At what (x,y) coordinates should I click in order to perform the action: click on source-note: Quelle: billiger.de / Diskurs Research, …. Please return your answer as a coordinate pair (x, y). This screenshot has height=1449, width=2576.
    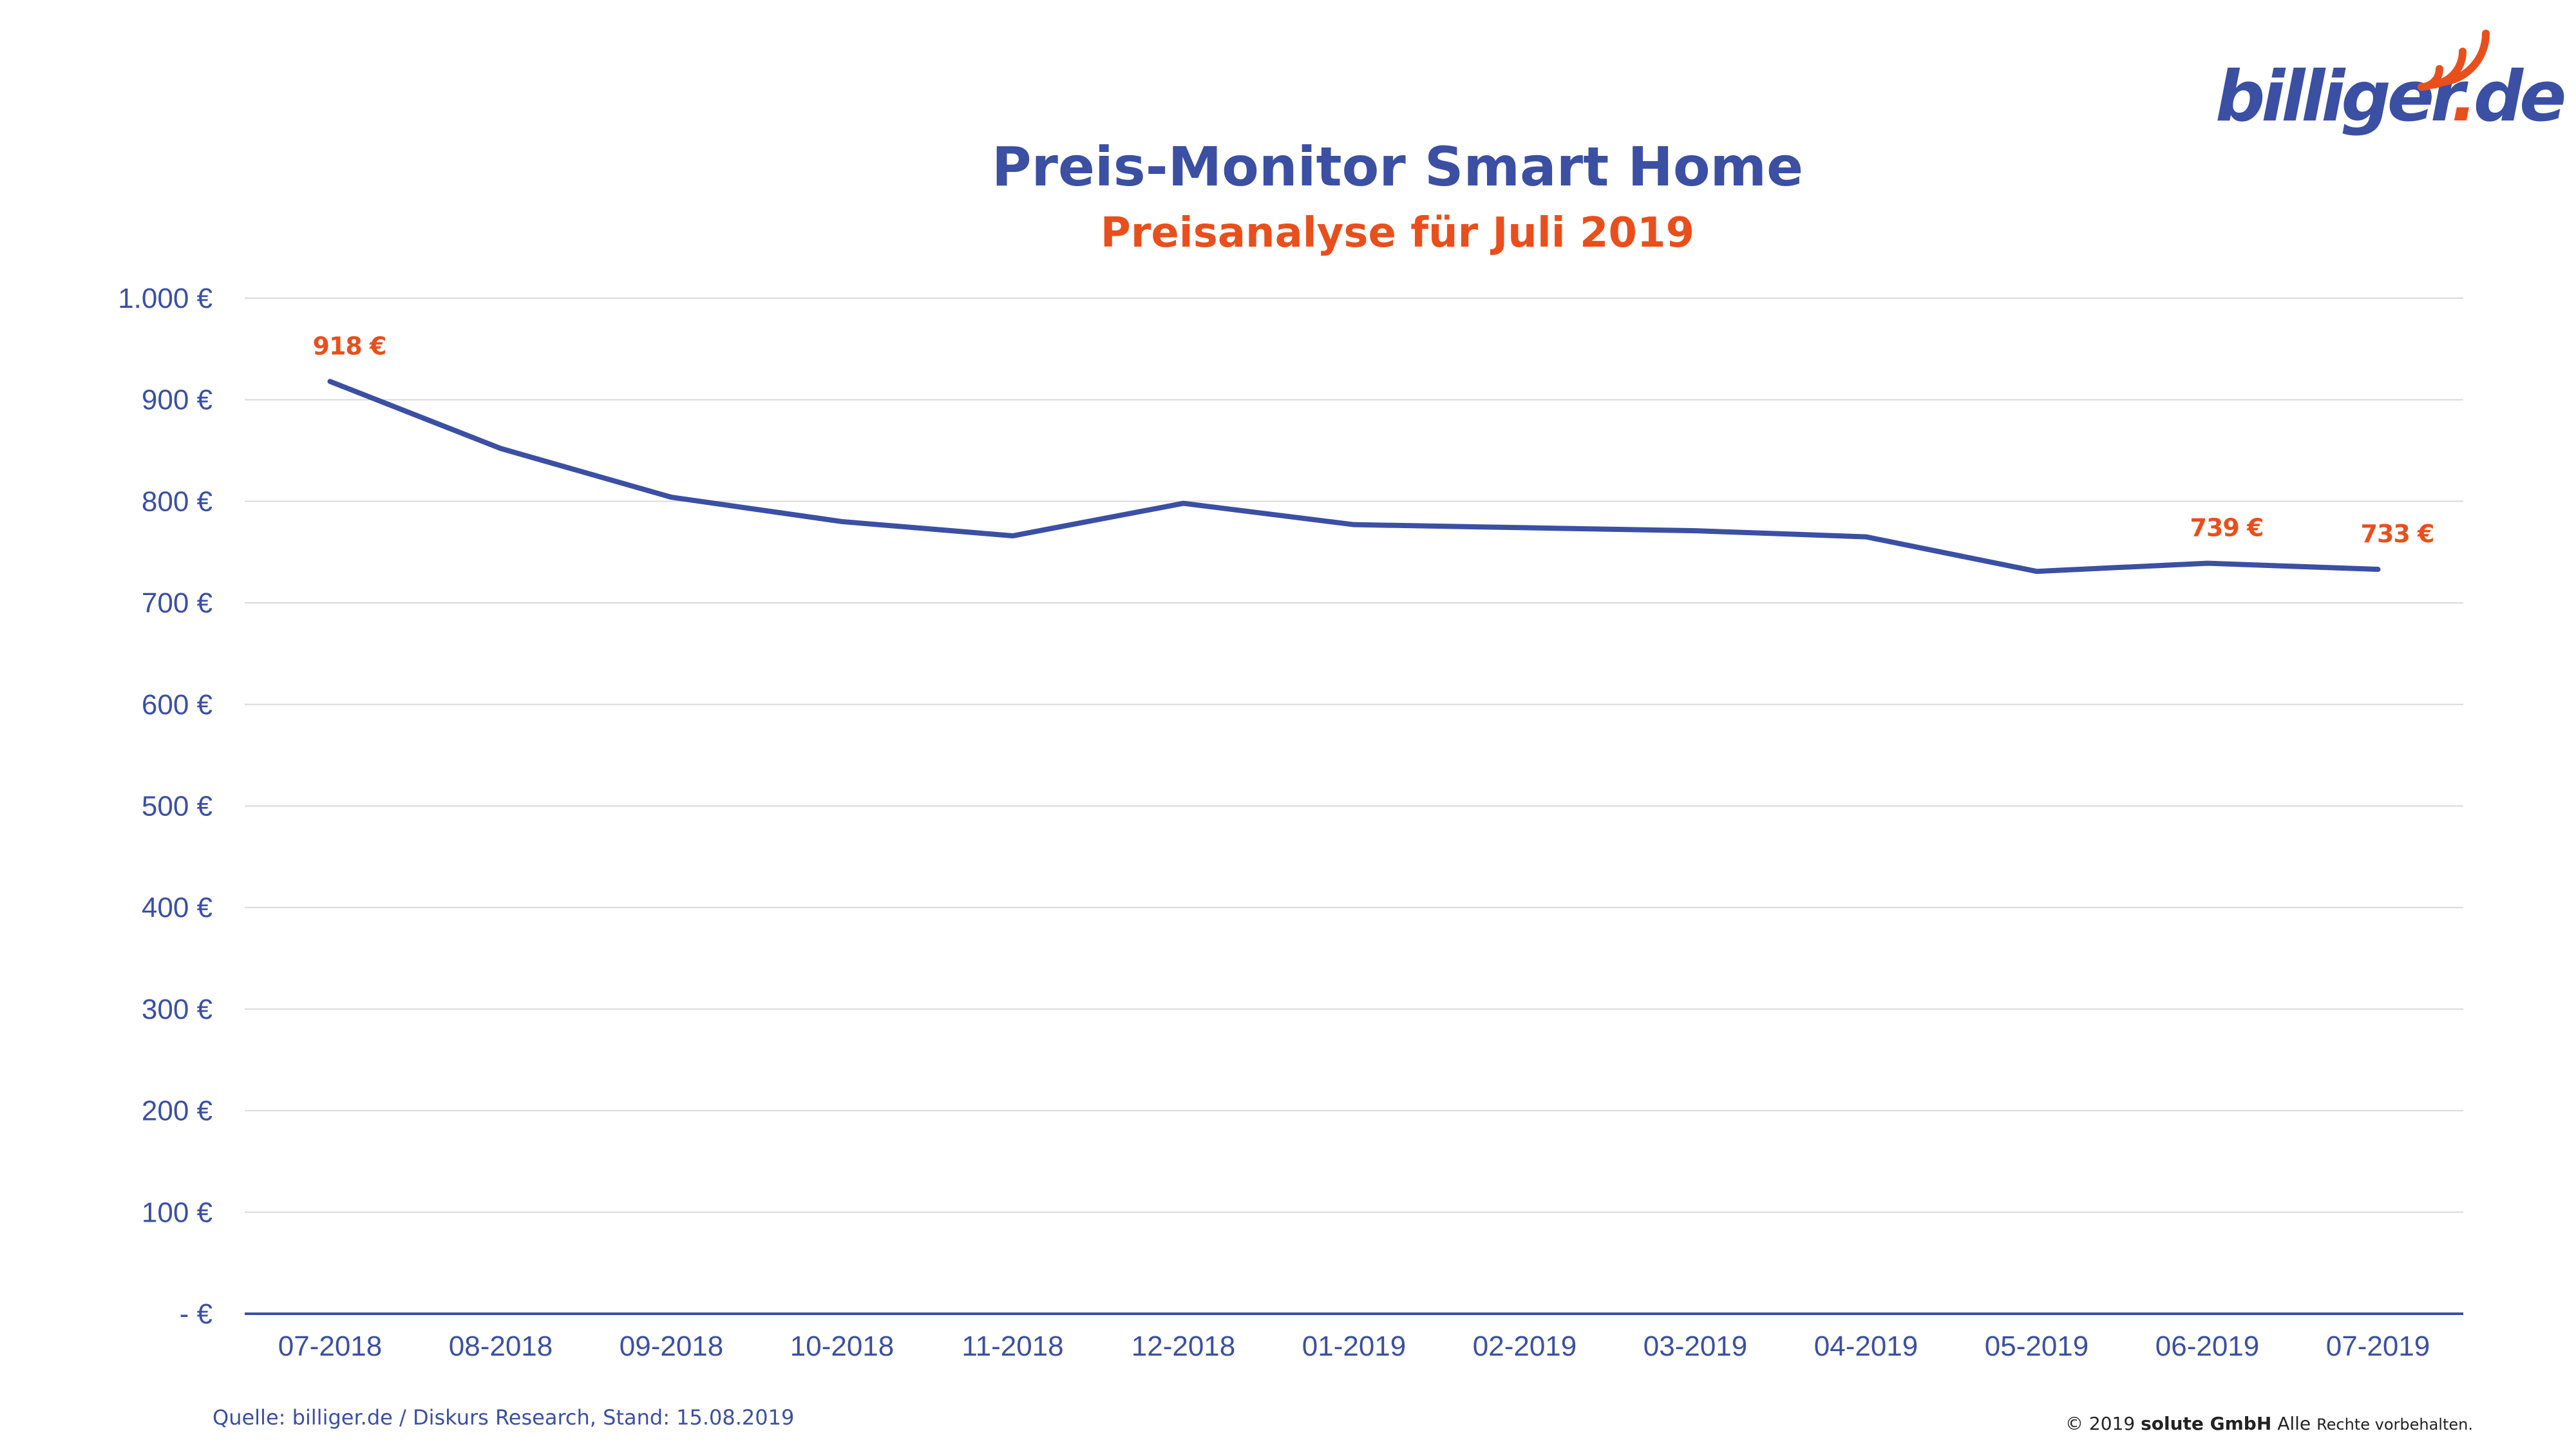
    Looking at the image, I should click on (504, 1417).